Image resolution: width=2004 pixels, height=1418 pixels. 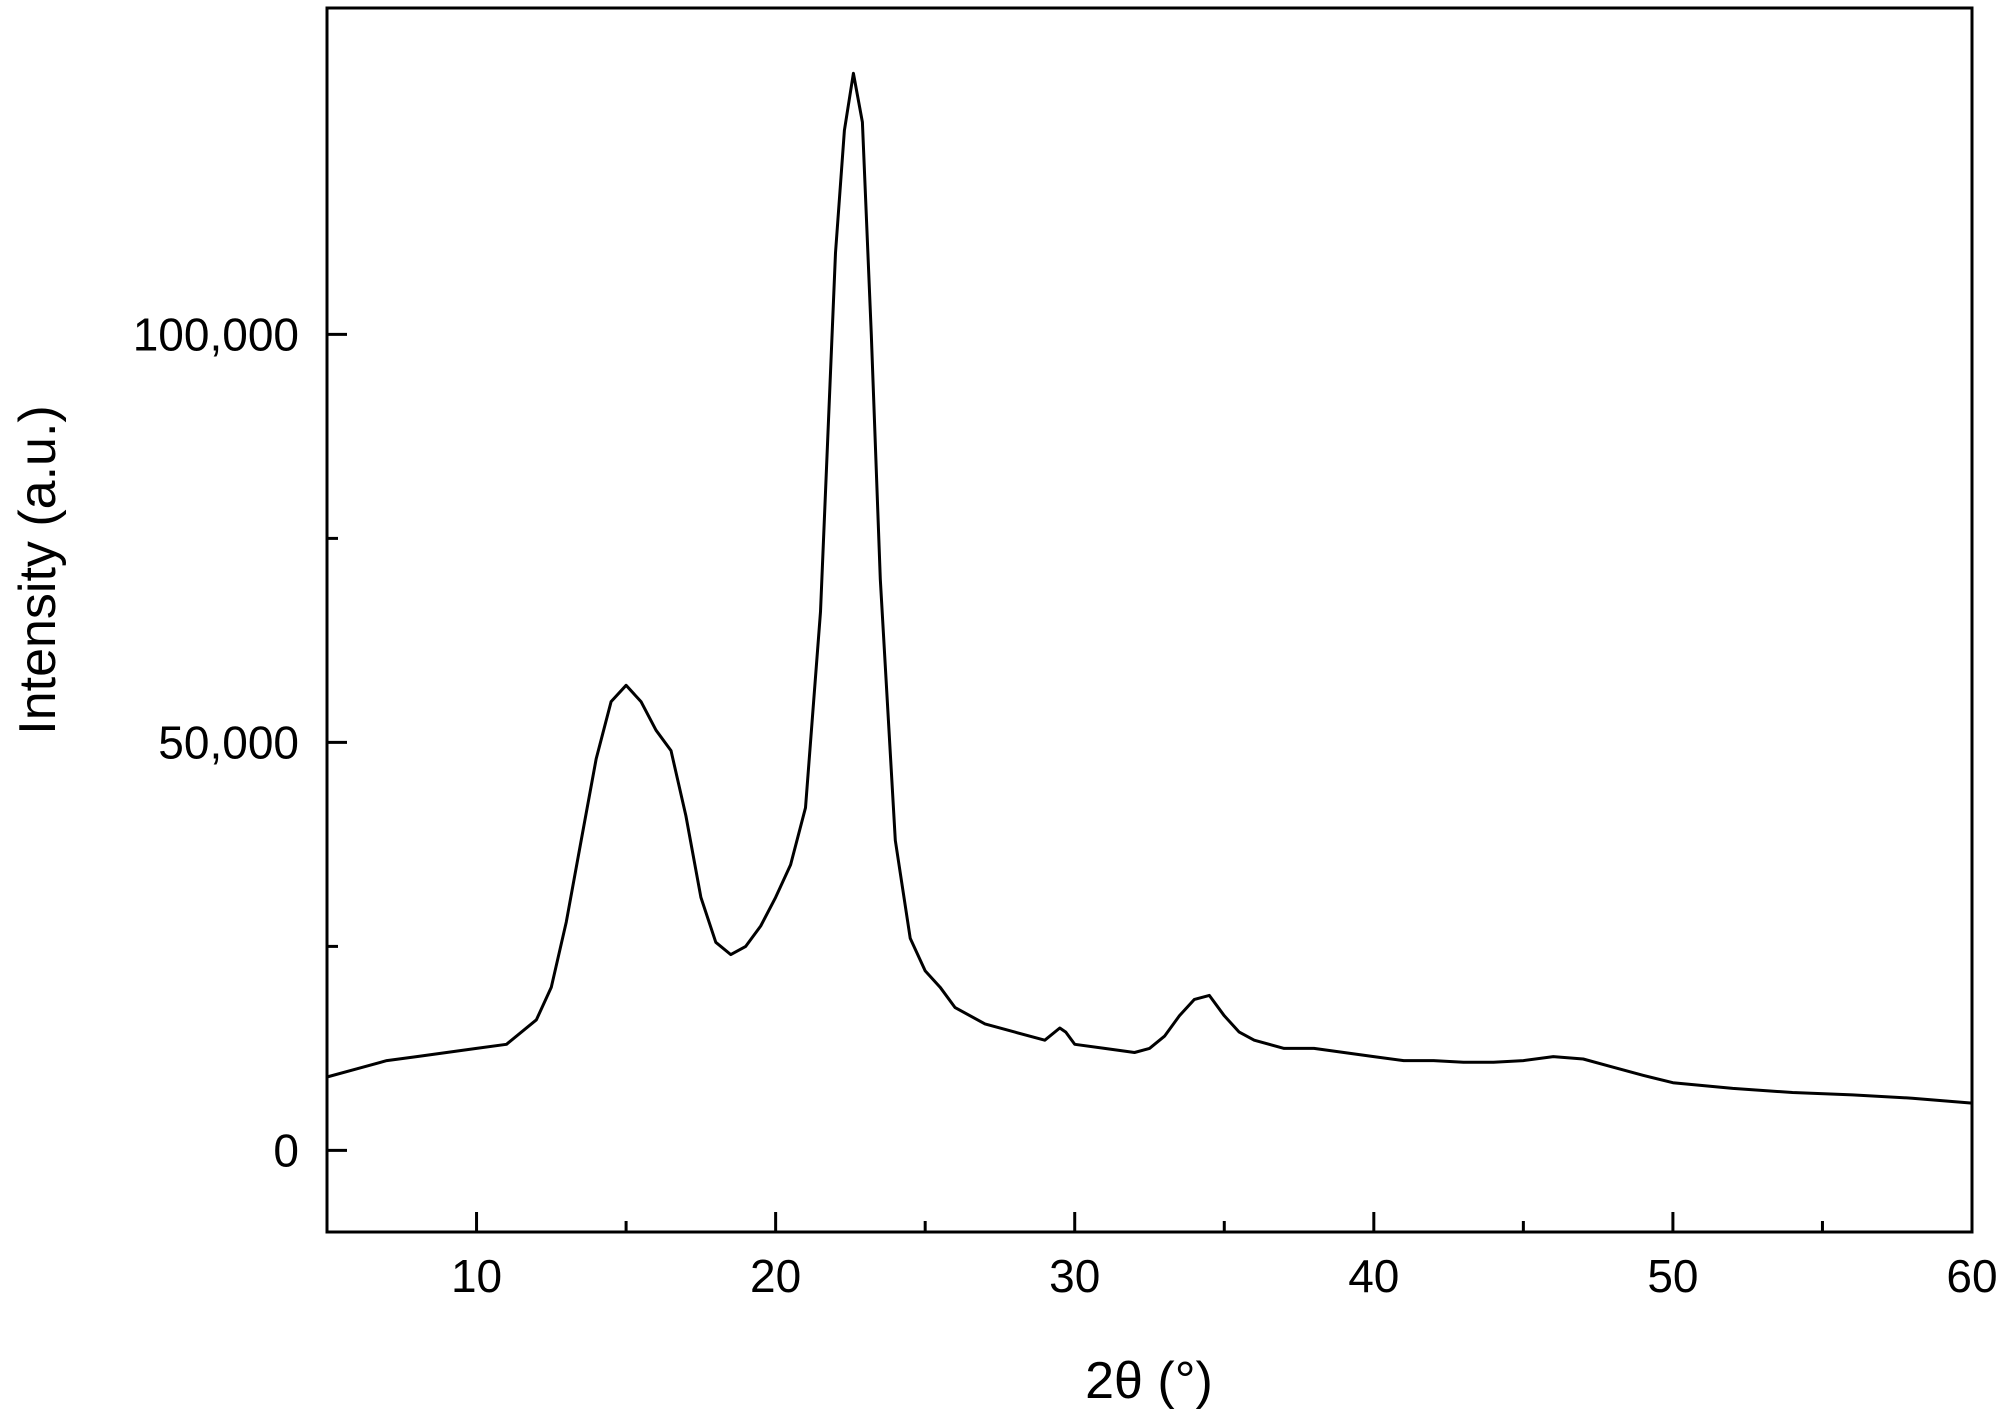 What do you see at coordinates (286, 1150) in the screenshot?
I see `y-tick-label-0: 0` at bounding box center [286, 1150].